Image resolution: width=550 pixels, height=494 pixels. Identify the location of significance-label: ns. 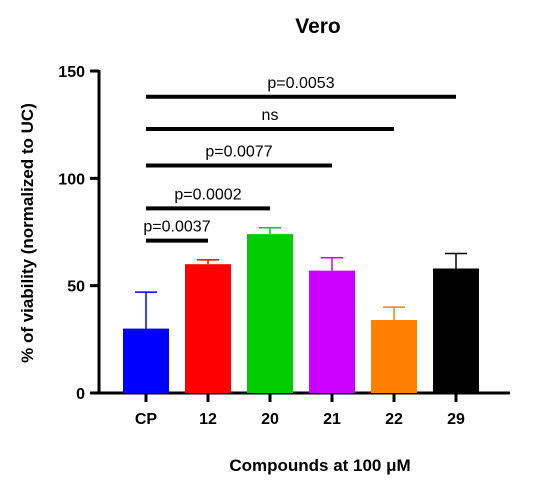
(270, 115).